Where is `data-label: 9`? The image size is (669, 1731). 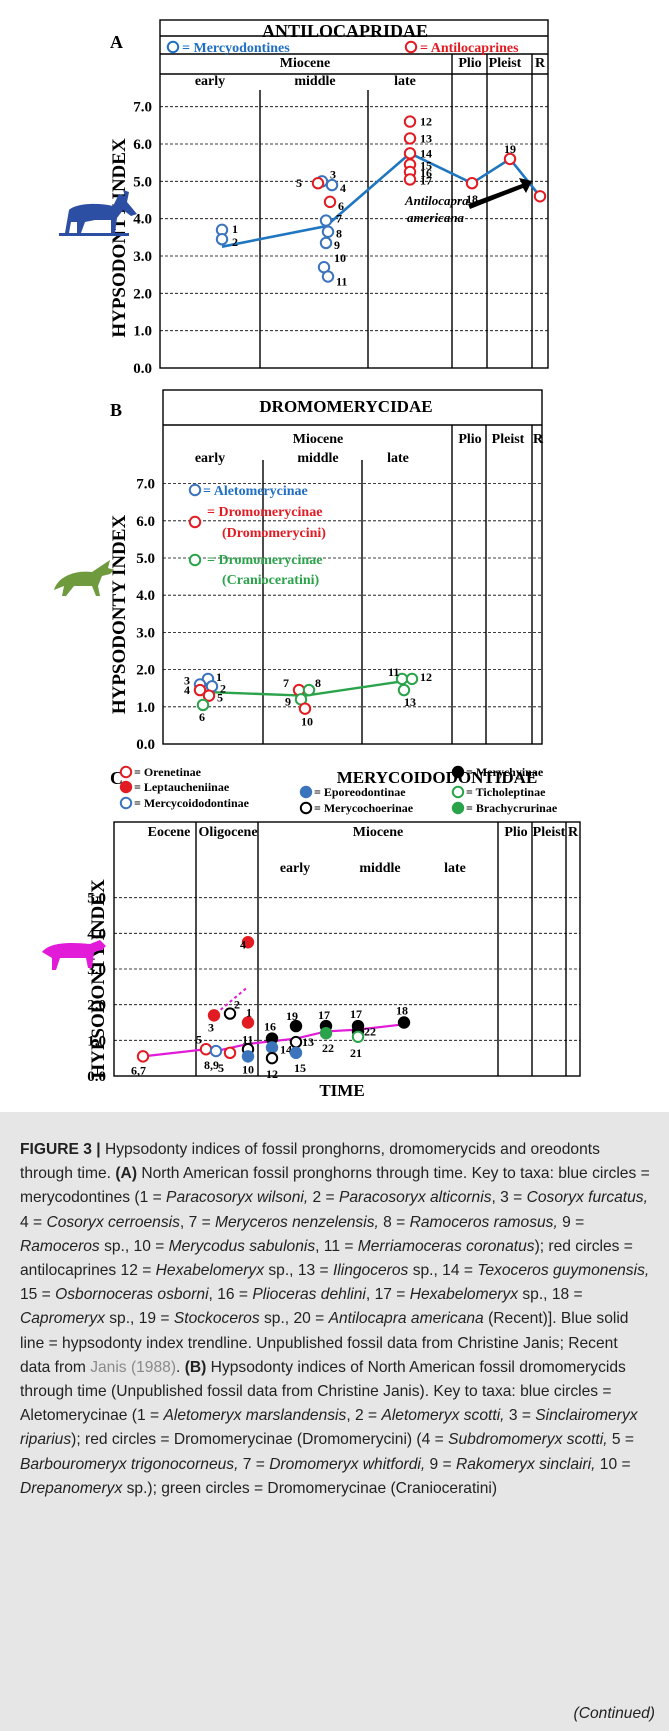
data-label: 9 is located at coordinates (288, 701).